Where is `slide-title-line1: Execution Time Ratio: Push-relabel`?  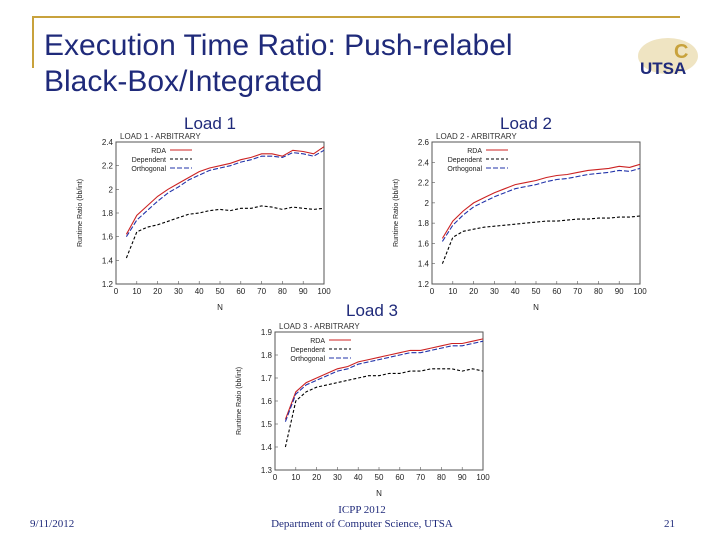 slide-title-line1: Execution Time Ratio: Push-relabel is located at coordinates (278, 45).